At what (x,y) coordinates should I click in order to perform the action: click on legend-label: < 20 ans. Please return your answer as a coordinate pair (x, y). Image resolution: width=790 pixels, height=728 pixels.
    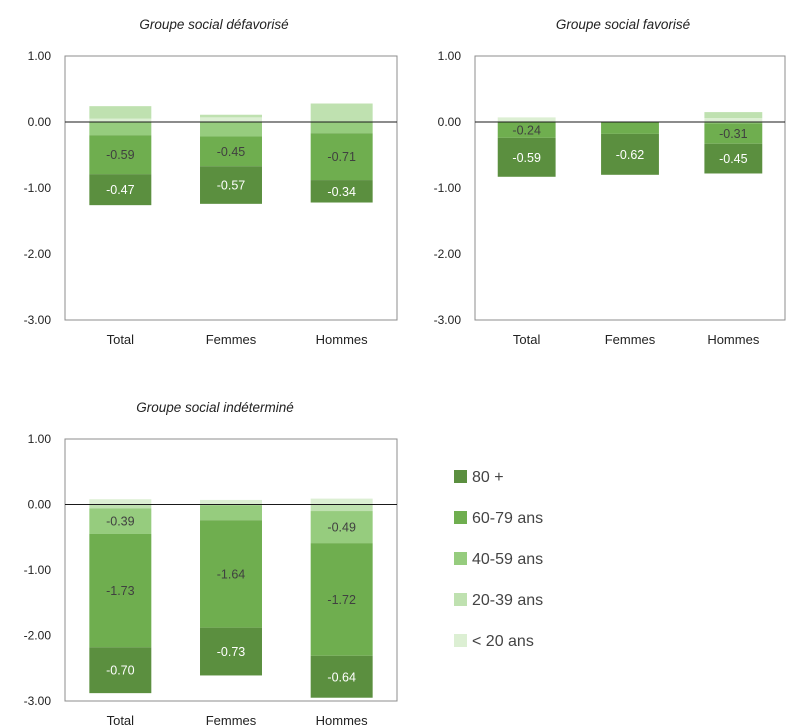
    Looking at the image, I should click on (503, 641).